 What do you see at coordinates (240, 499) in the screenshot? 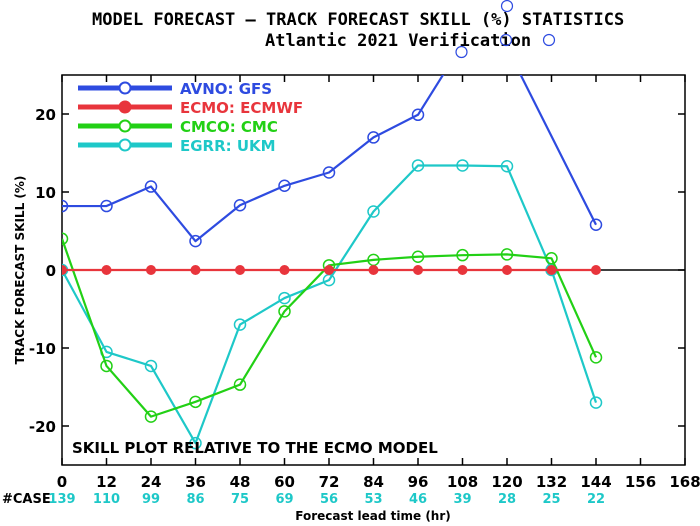
I see `case-count: 75` at bounding box center [240, 499].